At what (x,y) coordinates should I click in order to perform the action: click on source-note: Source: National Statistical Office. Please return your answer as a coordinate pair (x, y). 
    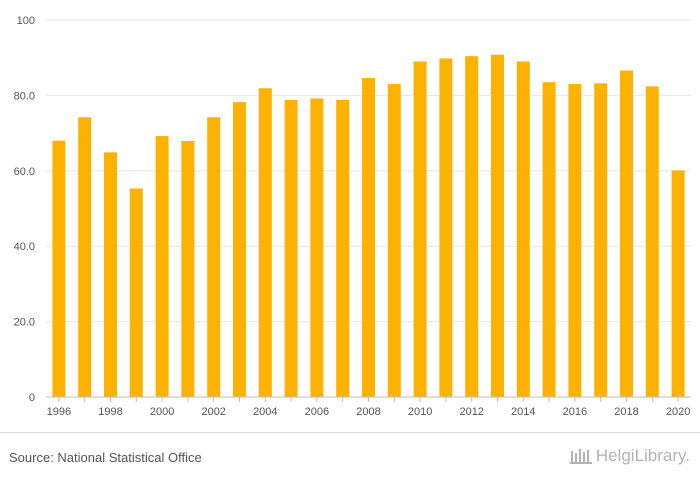
    Looking at the image, I should click on (105, 457).